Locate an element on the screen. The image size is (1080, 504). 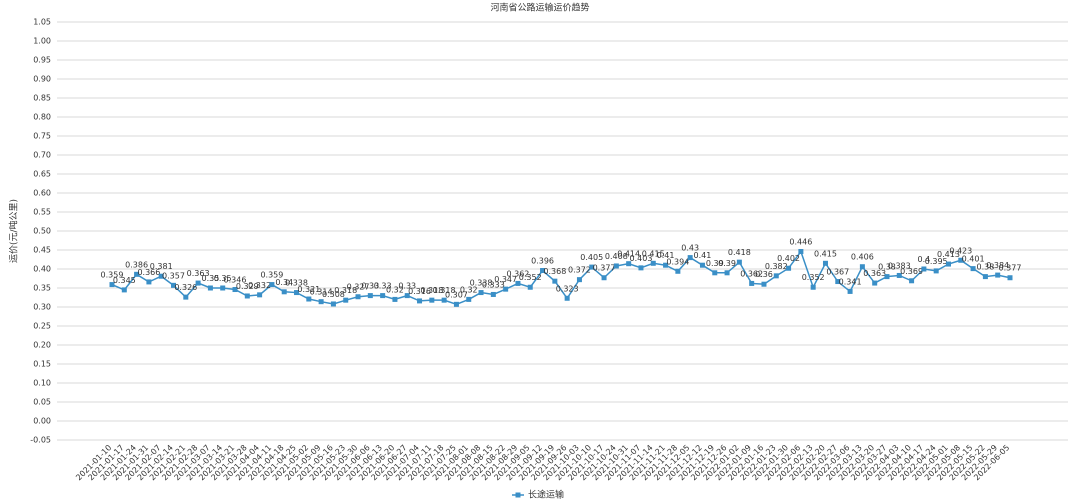
y-tick-label: 0.00 is located at coordinates (42, 421).